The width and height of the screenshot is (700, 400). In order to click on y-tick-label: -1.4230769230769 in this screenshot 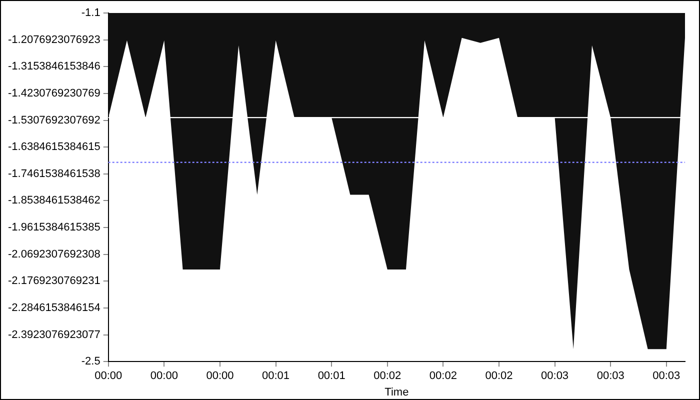, I will do `click(54, 93)`.